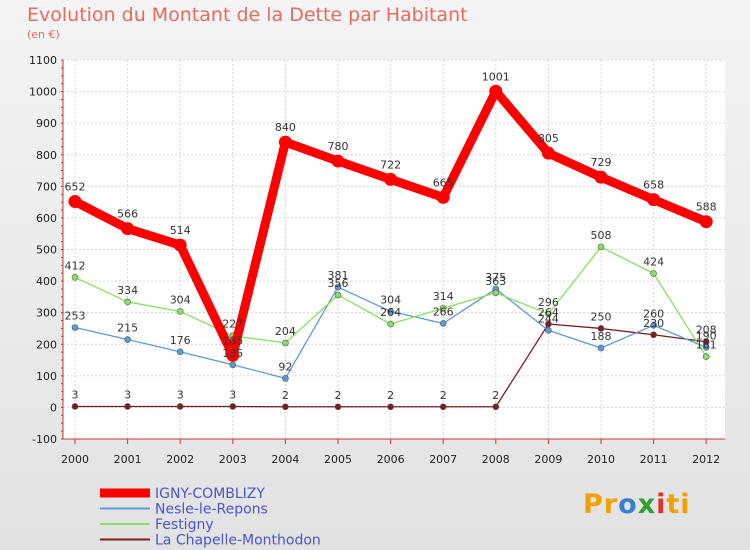  What do you see at coordinates (338, 146) in the screenshot?
I see `data-label: 780` at bounding box center [338, 146].